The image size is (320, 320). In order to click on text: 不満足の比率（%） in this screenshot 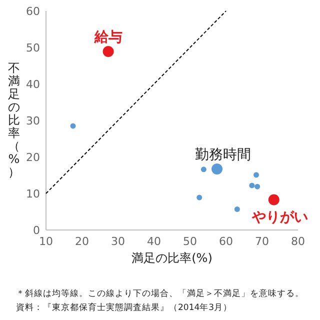, I will do `click(14, 120)`.